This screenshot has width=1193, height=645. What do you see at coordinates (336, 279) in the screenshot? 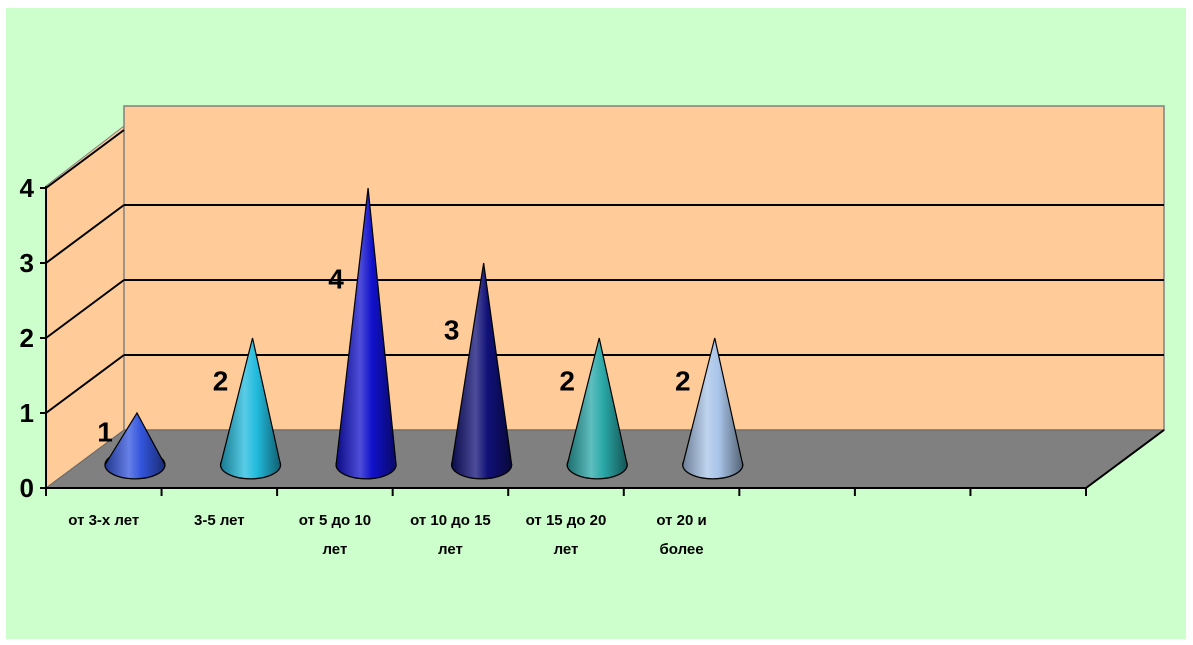
I see `data-label: 4` at bounding box center [336, 279].